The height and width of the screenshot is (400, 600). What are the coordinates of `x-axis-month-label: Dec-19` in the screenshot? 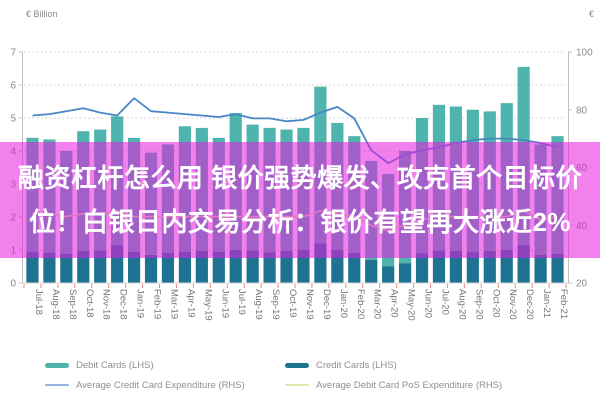 It's located at (326, 304).